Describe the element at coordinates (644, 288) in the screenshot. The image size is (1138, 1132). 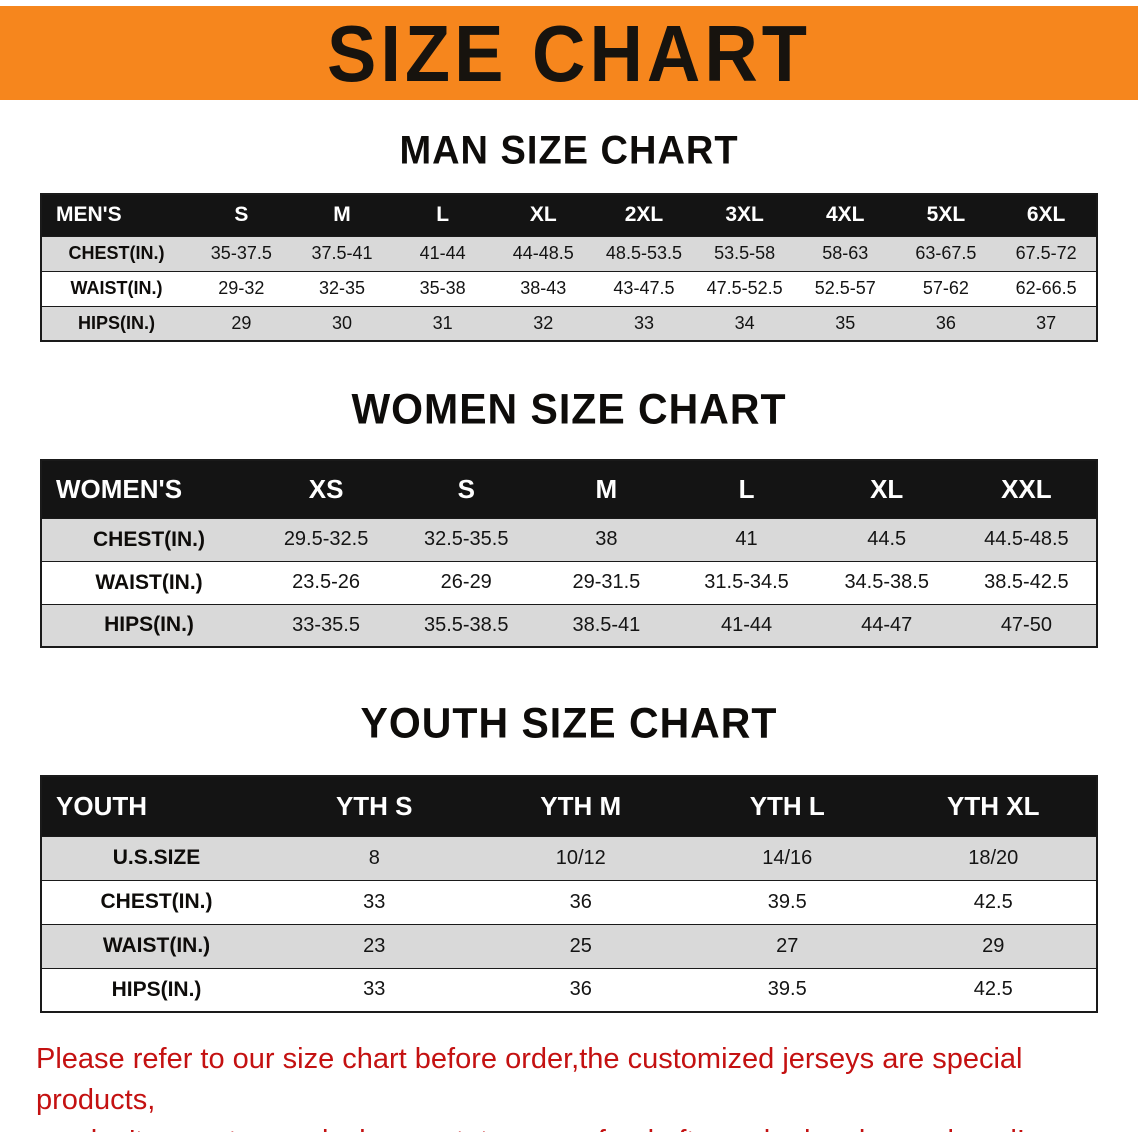
I see `size-value-cell: 43-47.5` at that location.